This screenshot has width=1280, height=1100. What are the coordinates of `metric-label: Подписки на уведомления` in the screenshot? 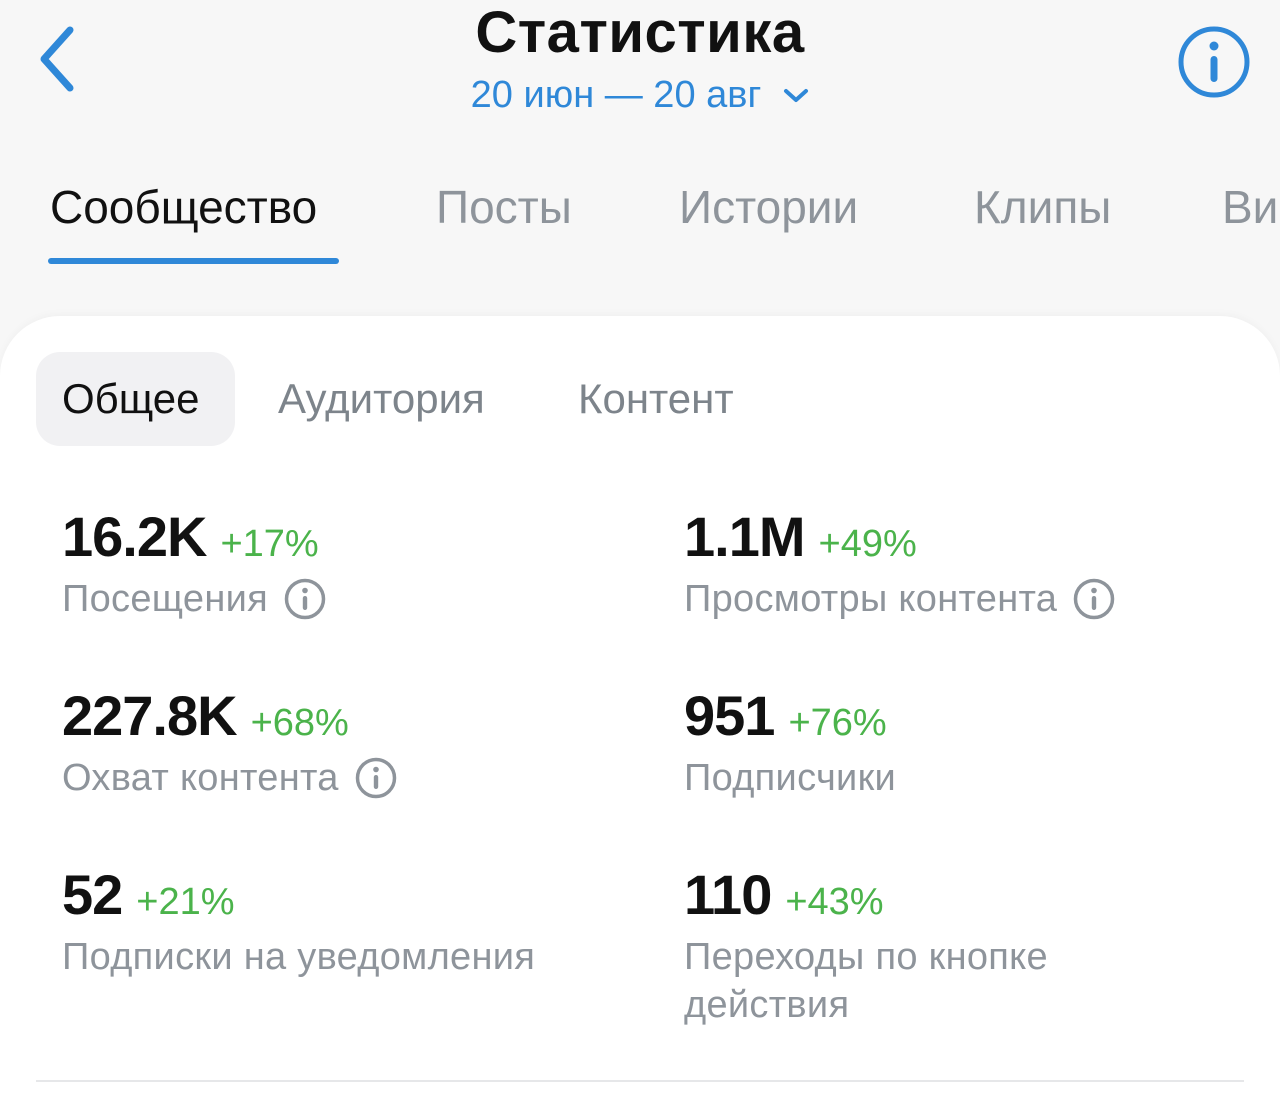 It's located at (299, 957).